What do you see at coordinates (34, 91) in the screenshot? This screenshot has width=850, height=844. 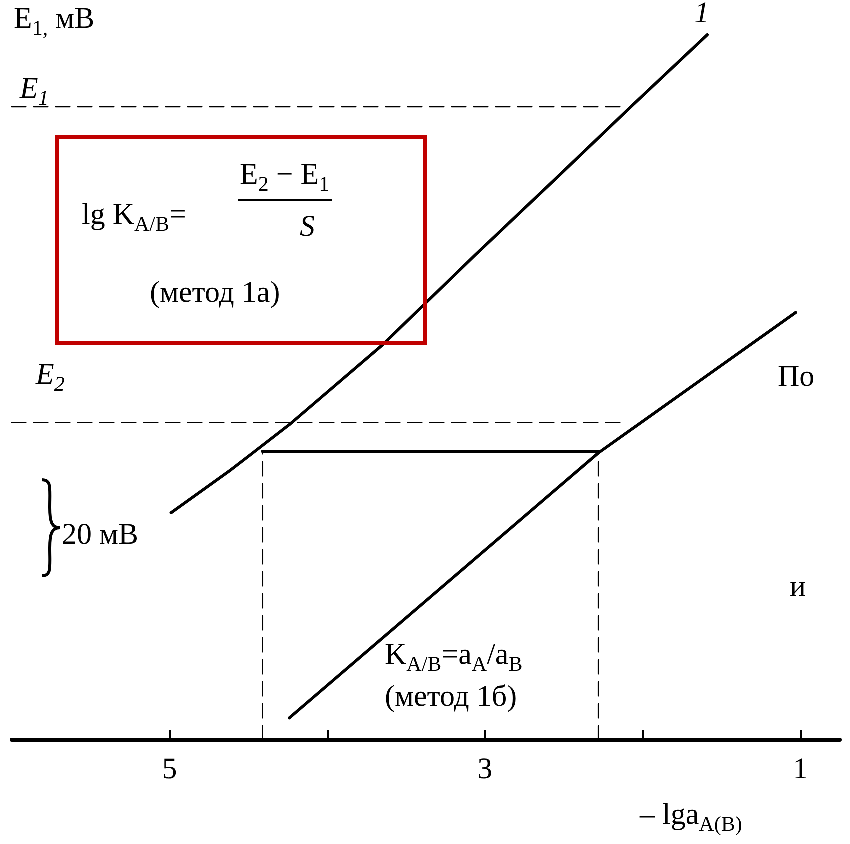 I see `annotation: E$_{1}$` at bounding box center [34, 91].